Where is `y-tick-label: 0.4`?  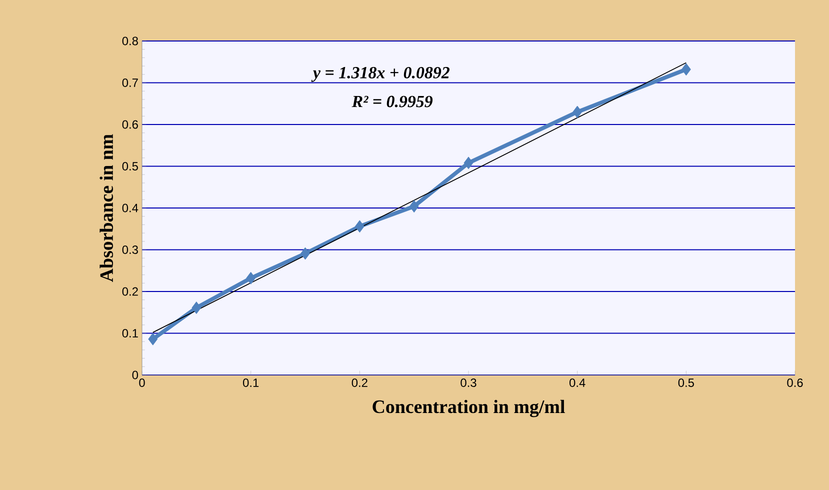 y-tick-label: 0.4 is located at coordinates (130, 208).